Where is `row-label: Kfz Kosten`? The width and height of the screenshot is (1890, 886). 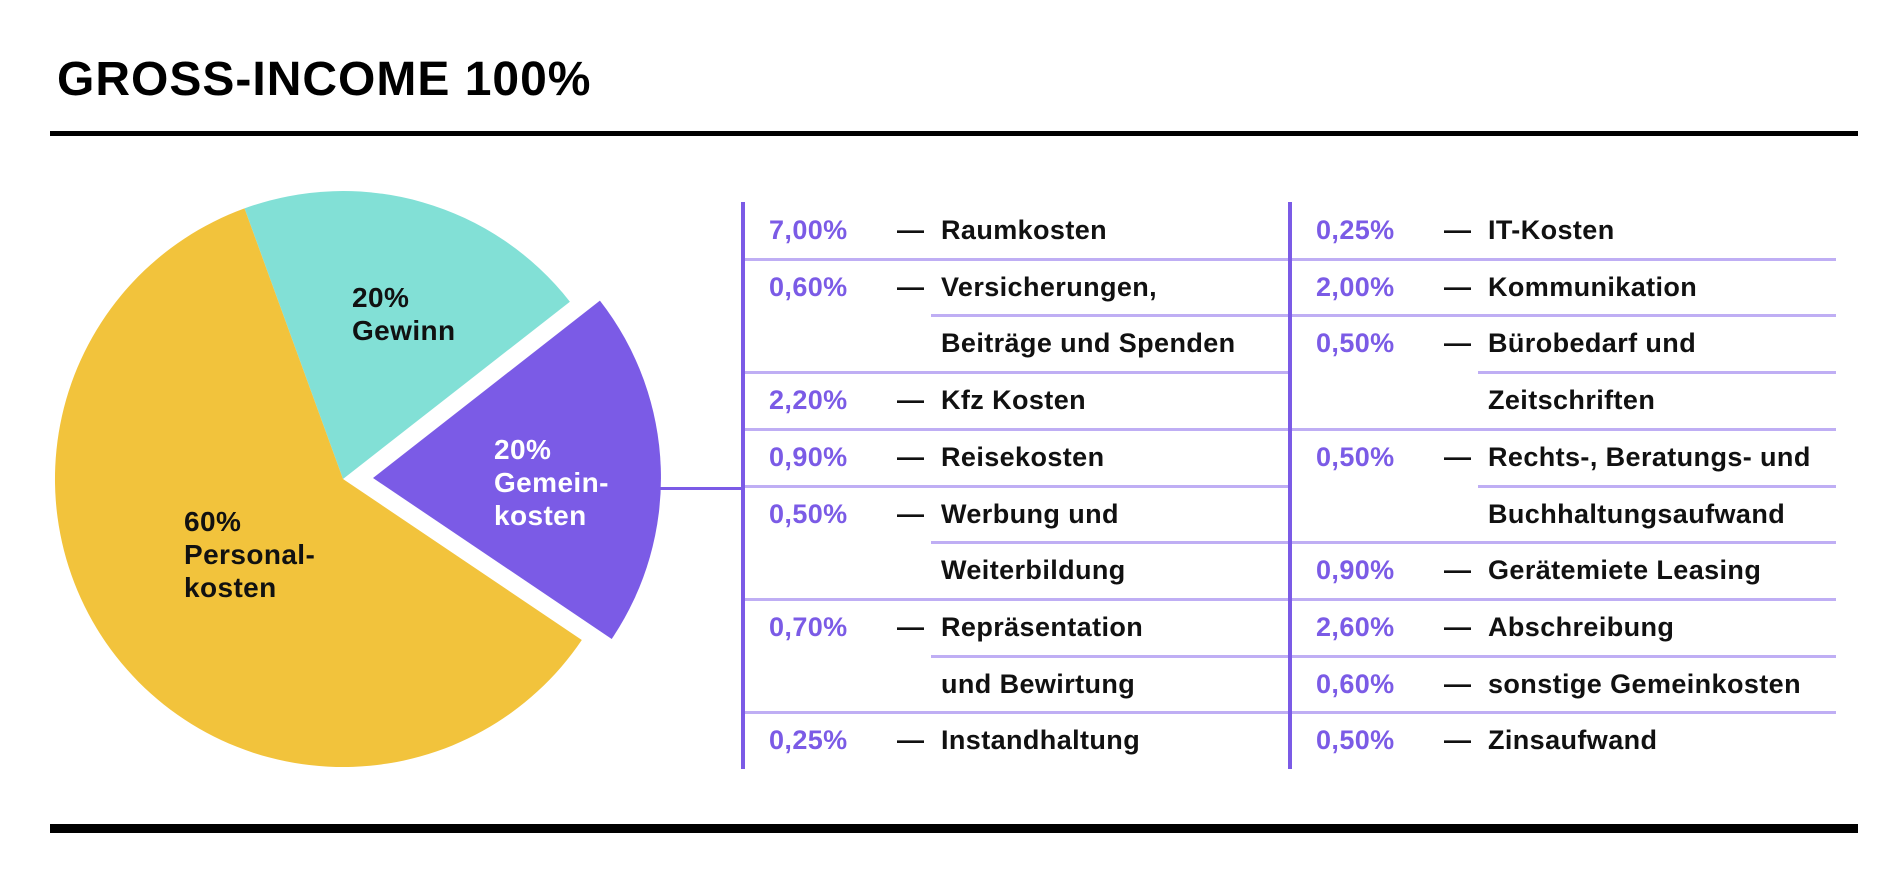
row-label: Kfz Kosten is located at coordinates (1013, 400).